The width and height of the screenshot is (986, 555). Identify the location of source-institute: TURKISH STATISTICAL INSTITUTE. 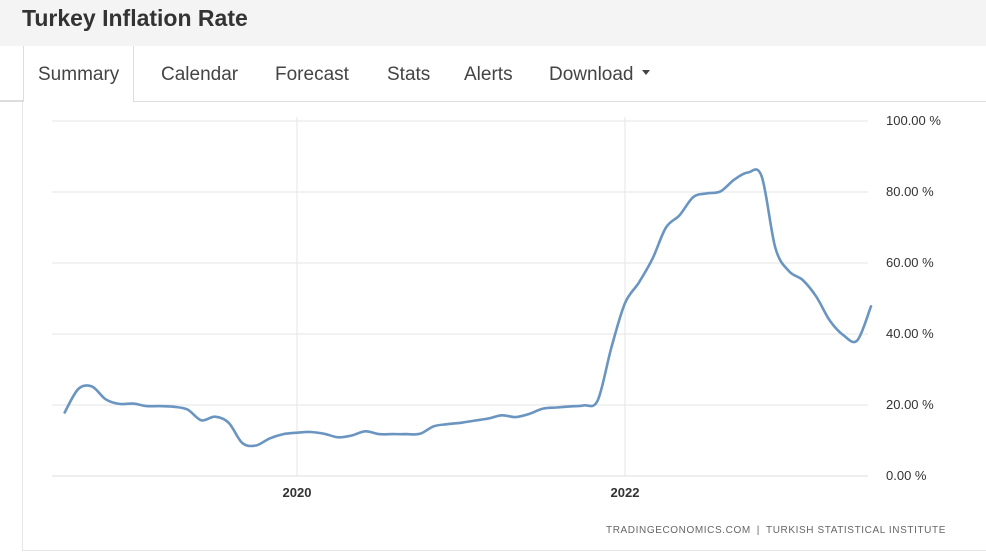
(855, 530).